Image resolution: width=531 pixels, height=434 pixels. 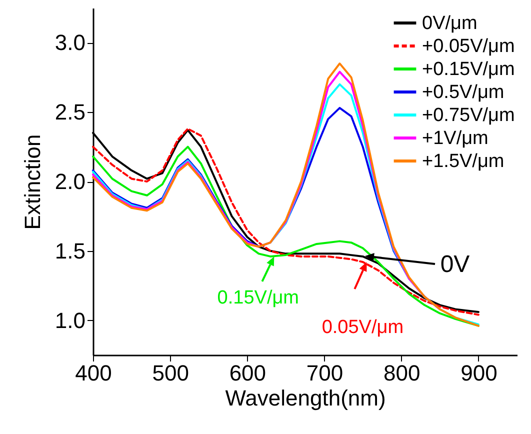 What do you see at coordinates (70, 43) in the screenshot?
I see `y-tick-label: 3.0` at bounding box center [70, 43].